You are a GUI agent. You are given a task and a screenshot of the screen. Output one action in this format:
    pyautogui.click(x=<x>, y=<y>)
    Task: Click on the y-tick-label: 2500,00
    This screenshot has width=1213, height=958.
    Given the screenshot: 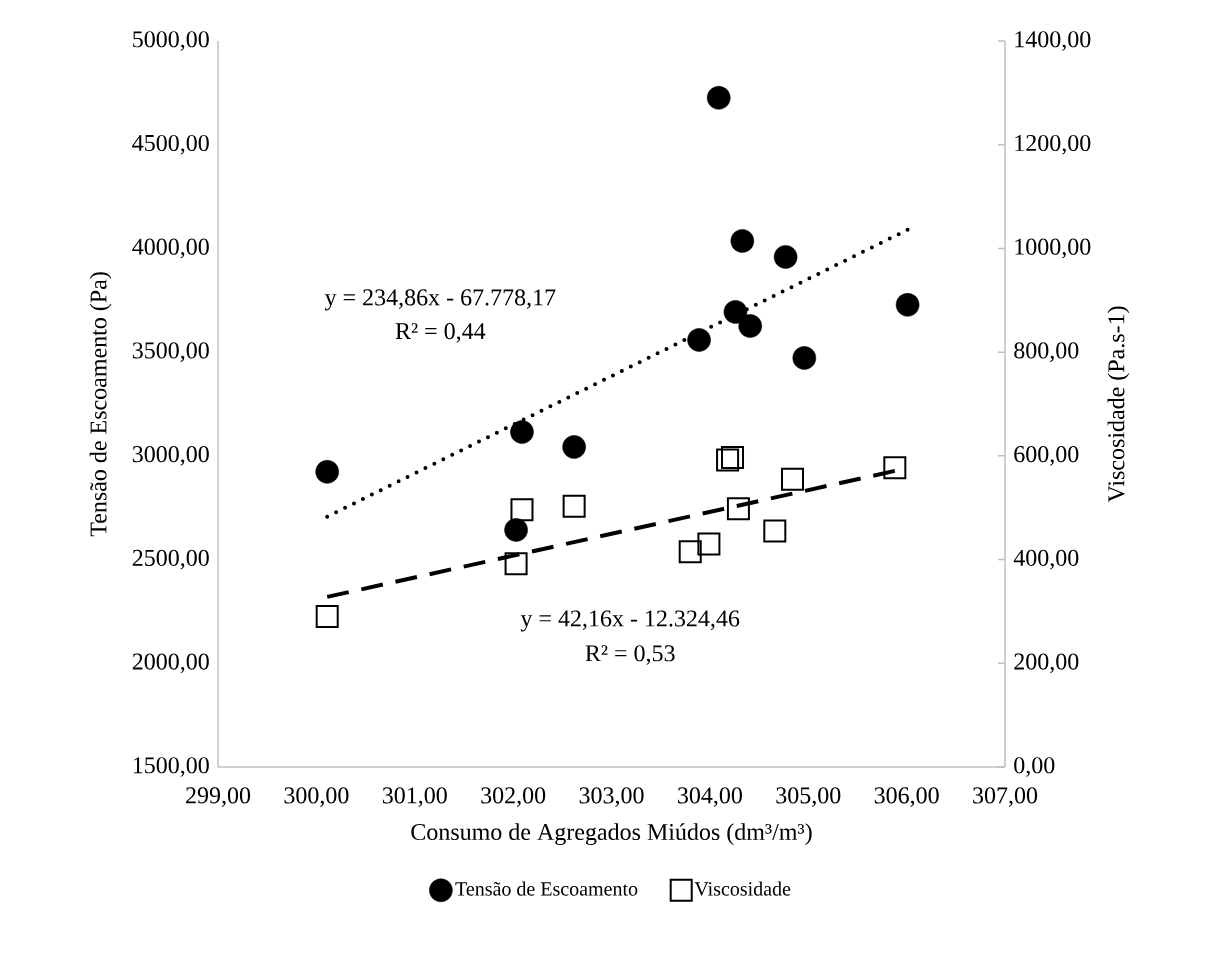 What is the action you would take?
    pyautogui.click(x=170, y=559)
    